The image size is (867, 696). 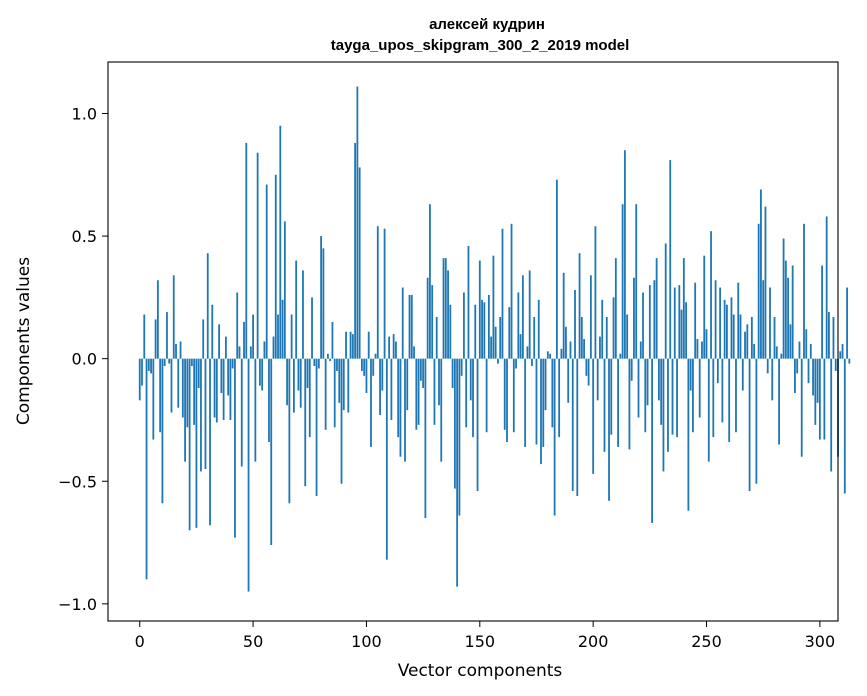 I want to click on x-tick-label: 200, so click(x=593, y=641).